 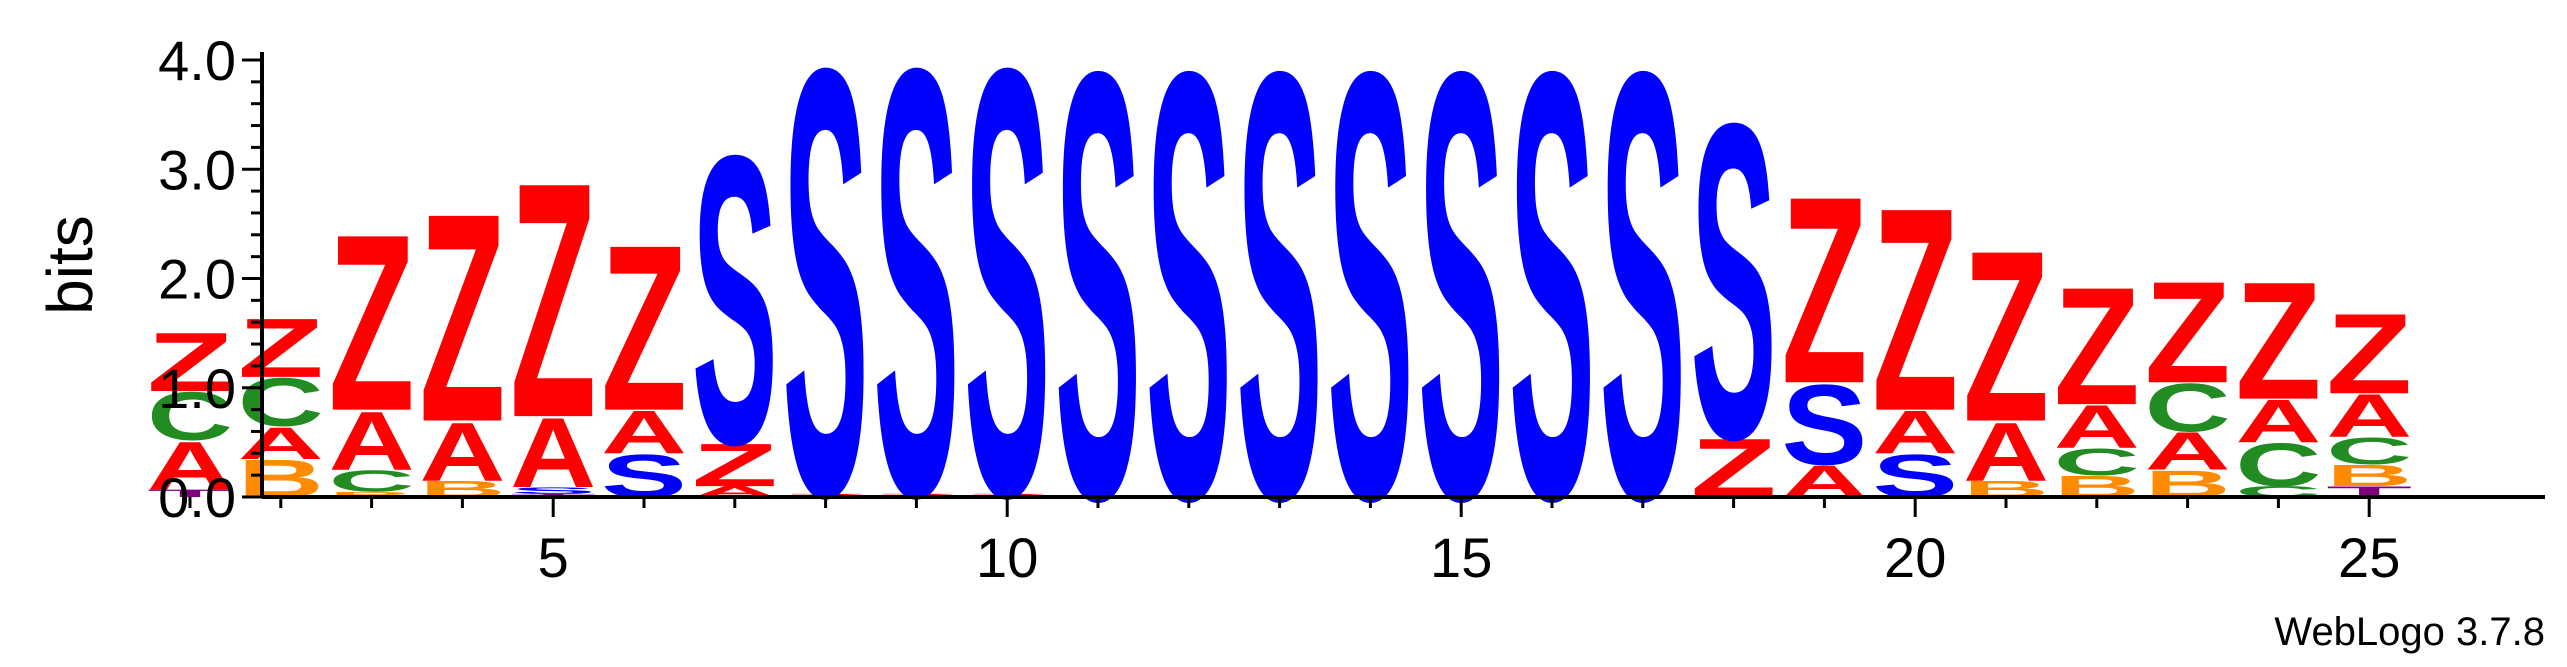 What do you see at coordinates (281, 402) in the screenshot?
I see `logo-letter-C-pos-2: C` at bounding box center [281, 402].